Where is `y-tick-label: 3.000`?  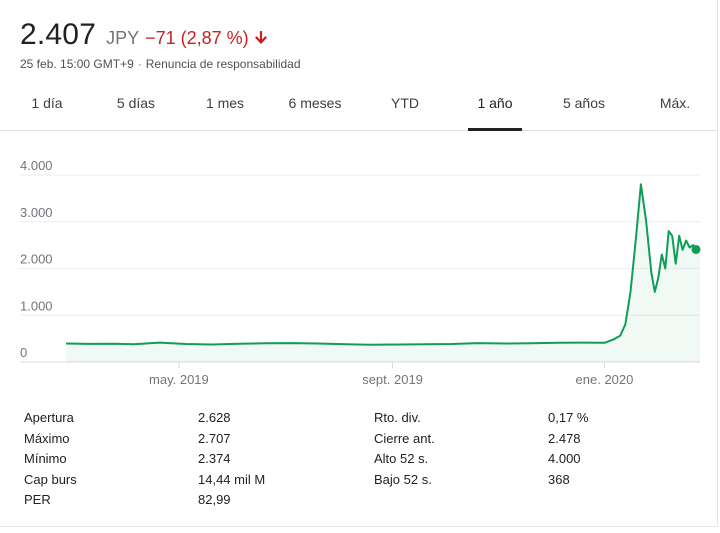
y-tick-label: 3.000 is located at coordinates (36, 212).